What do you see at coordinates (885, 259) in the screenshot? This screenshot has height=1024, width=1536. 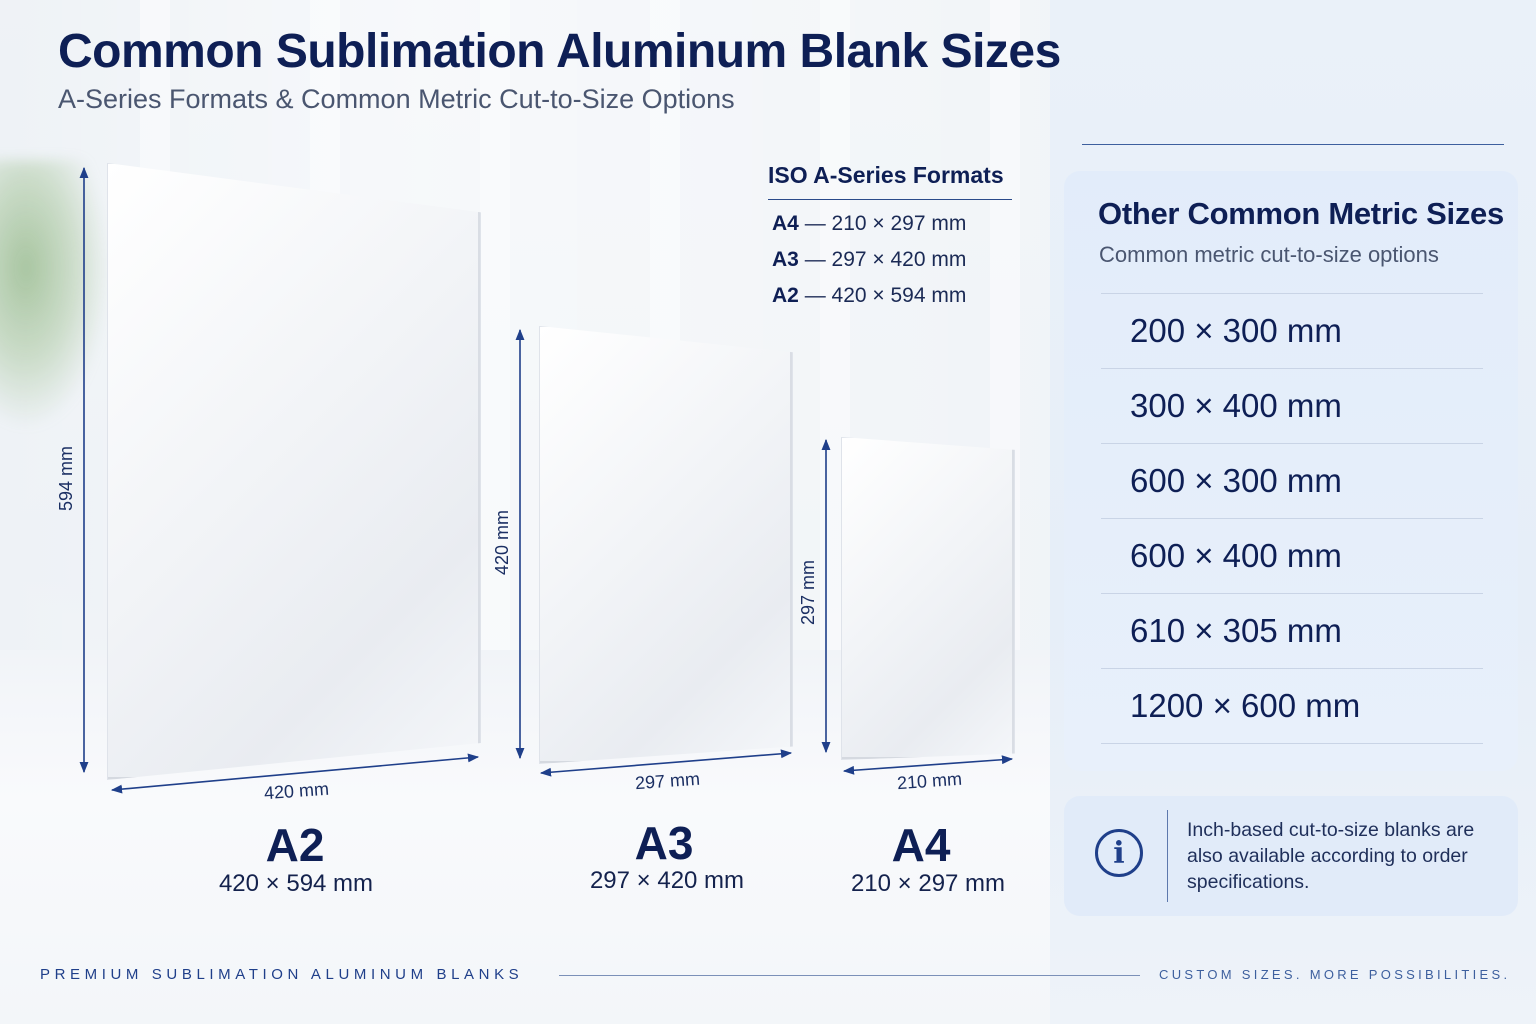 I see `iso-row-dims: — 297 × 420 mm` at bounding box center [885, 259].